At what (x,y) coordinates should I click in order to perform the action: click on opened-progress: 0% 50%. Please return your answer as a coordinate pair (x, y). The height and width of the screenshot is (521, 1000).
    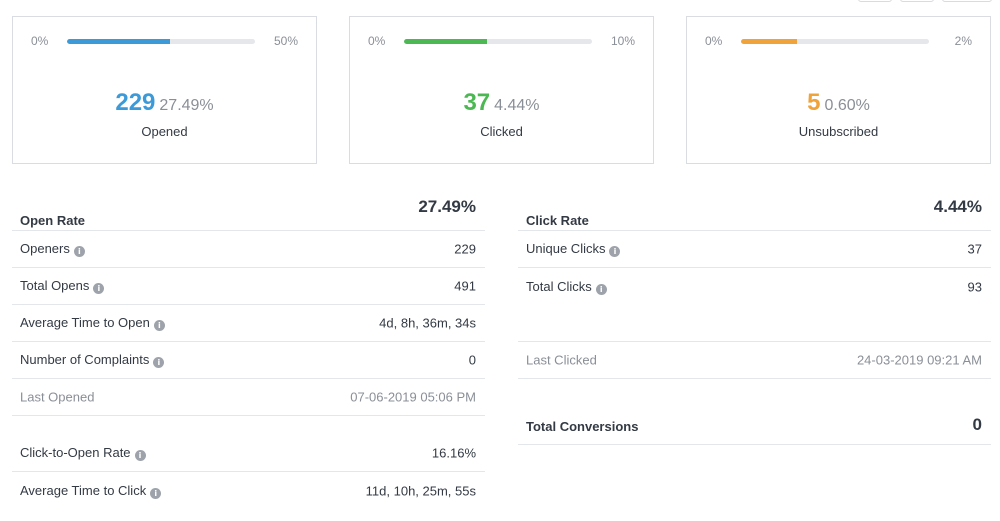
    Looking at the image, I should click on (164, 41).